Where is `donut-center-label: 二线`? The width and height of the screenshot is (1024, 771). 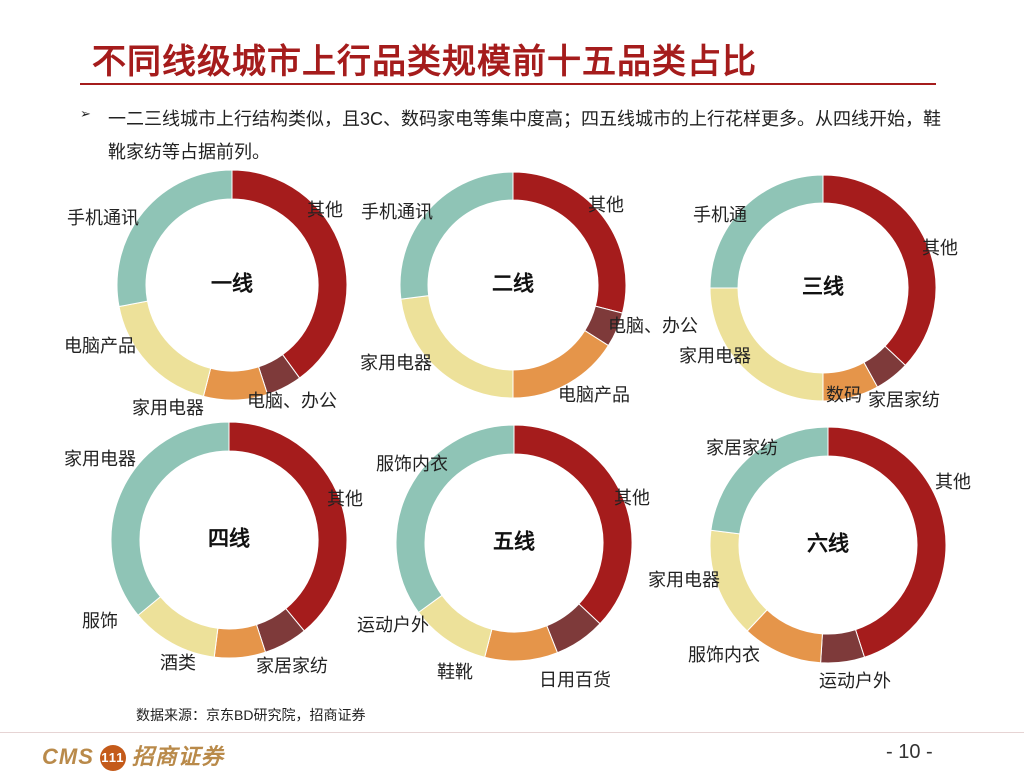 donut-center-label: 二线 is located at coordinates (513, 284).